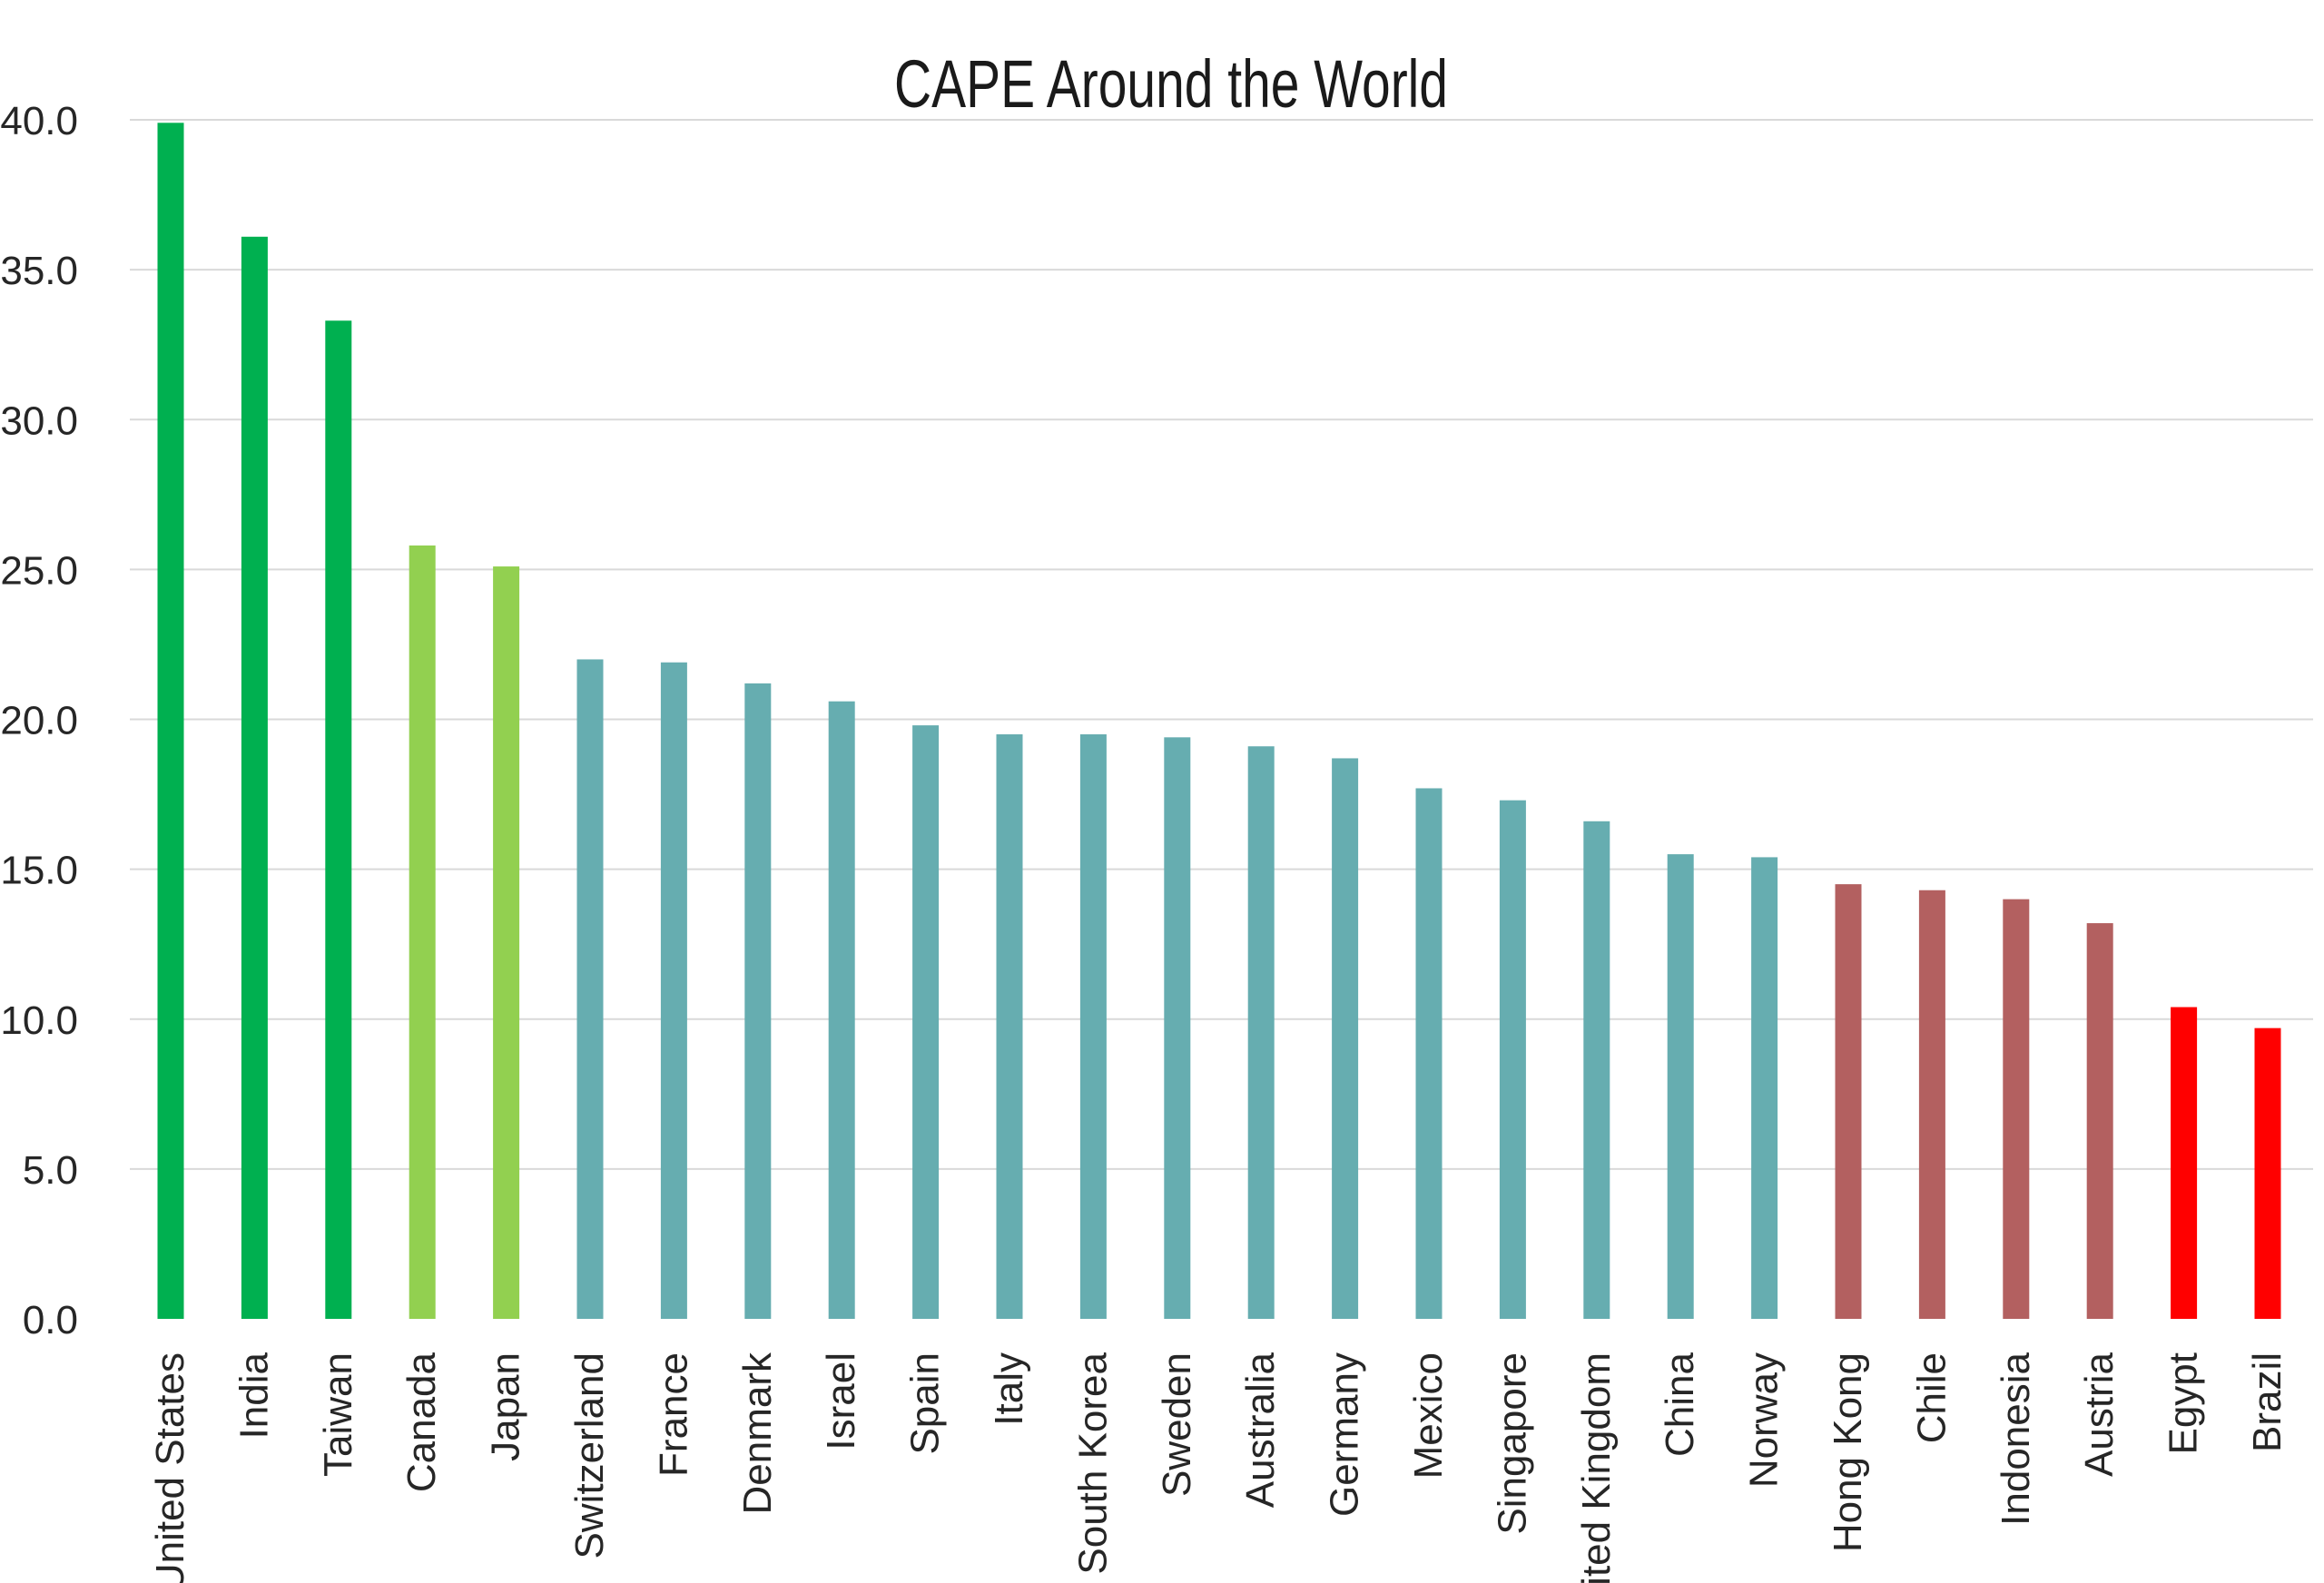  What do you see at coordinates (421, 1422) in the screenshot?
I see `x-category-label: Canada` at bounding box center [421, 1422].